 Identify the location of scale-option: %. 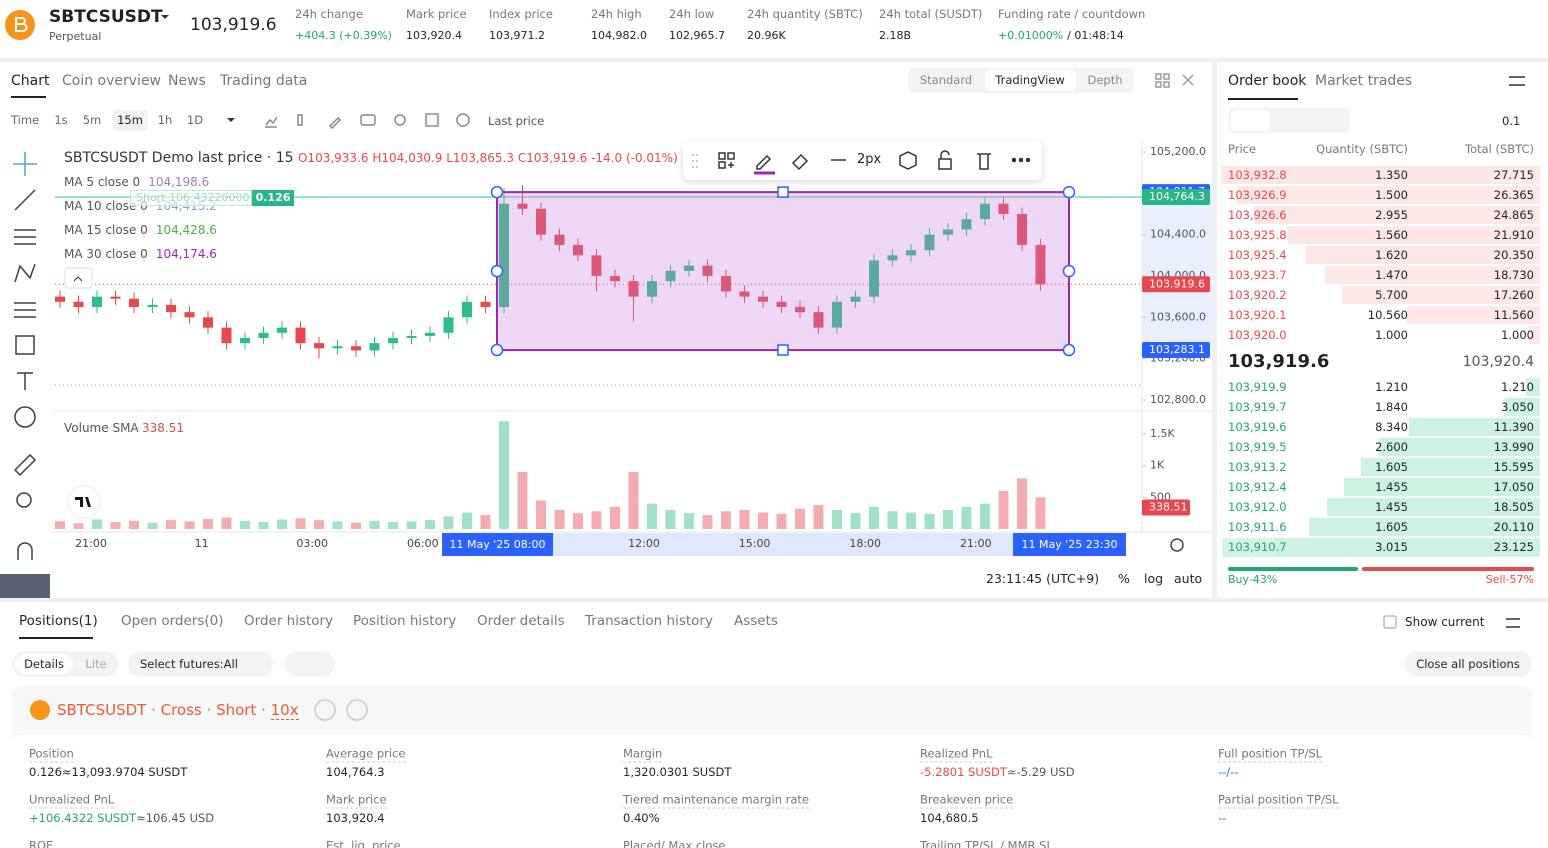
(1124, 578).